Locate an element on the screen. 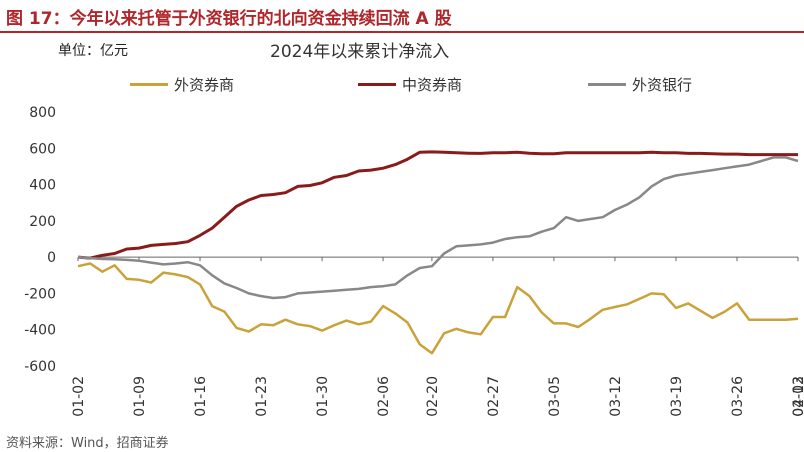 The width and height of the screenshot is (804, 452). x-tick-label: 03-05 is located at coordinates (555, 396).